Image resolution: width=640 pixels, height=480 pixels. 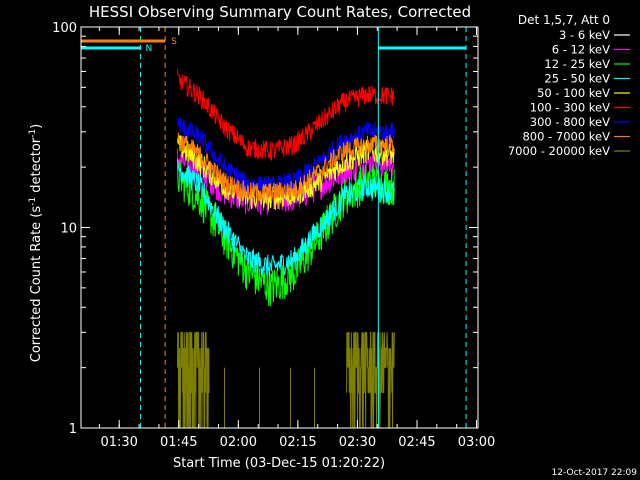 I want to click on x-axis-label: Start Time (03-Dec-15 01:20:22), so click(x=279, y=463).